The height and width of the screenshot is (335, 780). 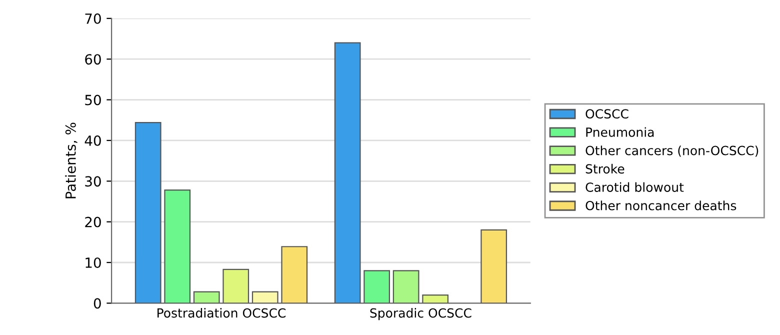 What do you see at coordinates (605, 169) in the screenshot?
I see `legend-label: Stroke` at bounding box center [605, 169].